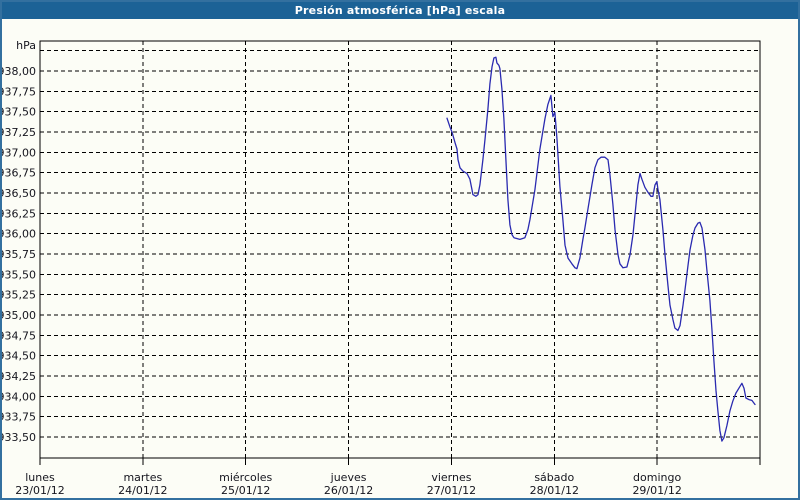 This screenshot has height=500, width=800. I want to click on day-date-label: 29/01/12, so click(656, 490).